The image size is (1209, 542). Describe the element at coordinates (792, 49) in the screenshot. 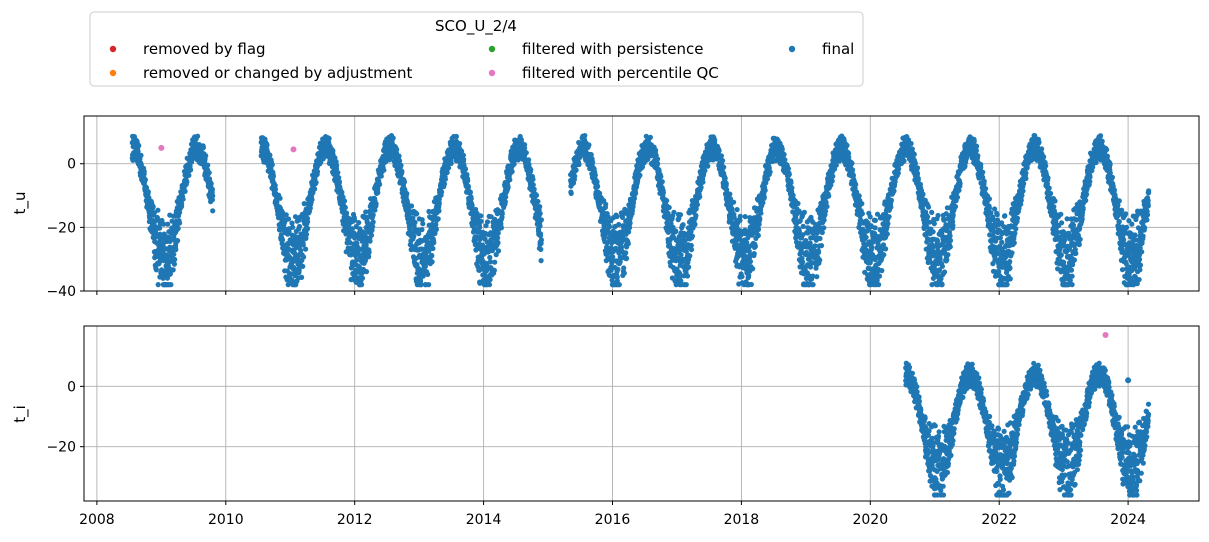

I see `legend-marker-final` at that location.